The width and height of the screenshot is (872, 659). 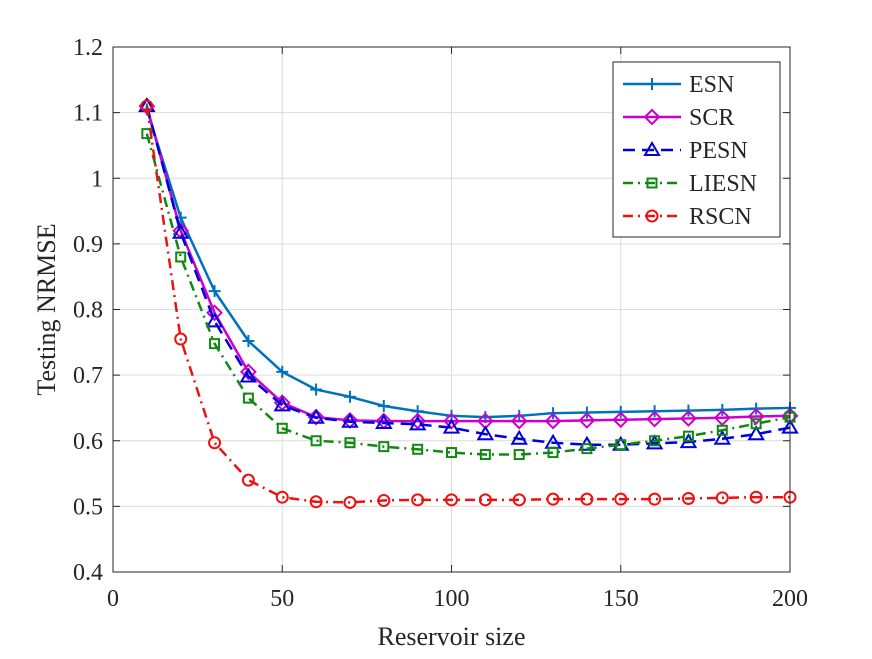 What do you see at coordinates (685, 151) in the screenshot?
I see `legend-item-pesn: PESN` at bounding box center [685, 151].